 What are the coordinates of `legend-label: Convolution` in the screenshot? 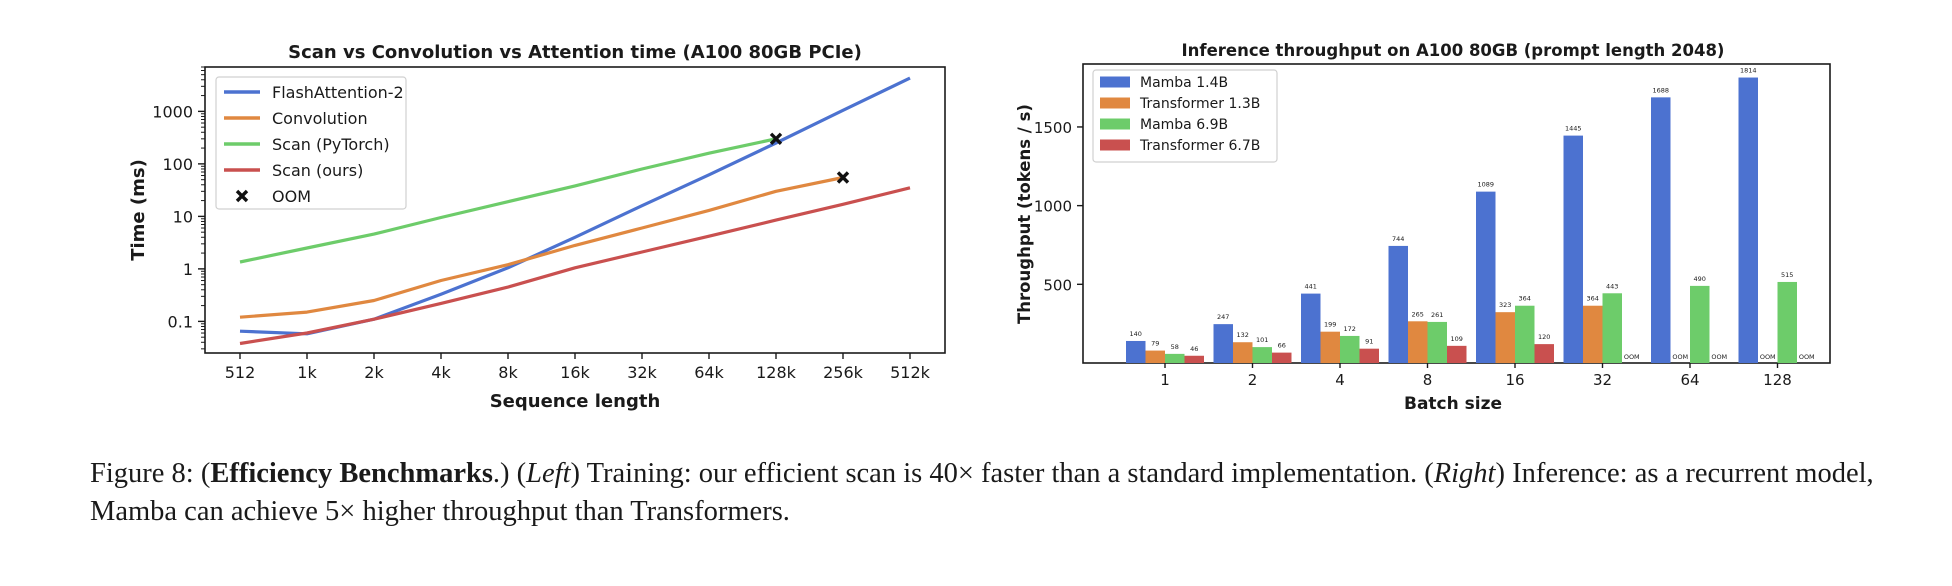 It's located at (320, 118).